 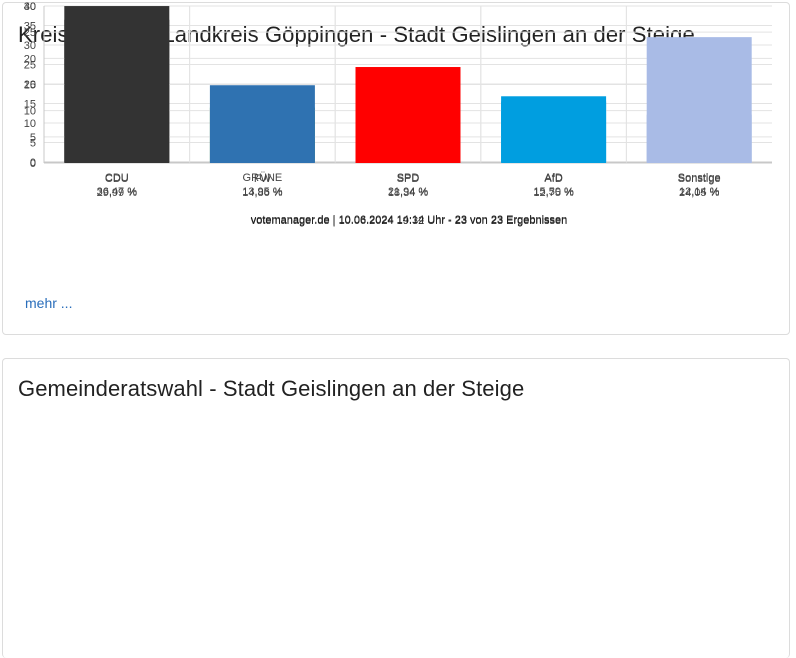 I want to click on value-label: 21,94 %, so click(x=408, y=192).